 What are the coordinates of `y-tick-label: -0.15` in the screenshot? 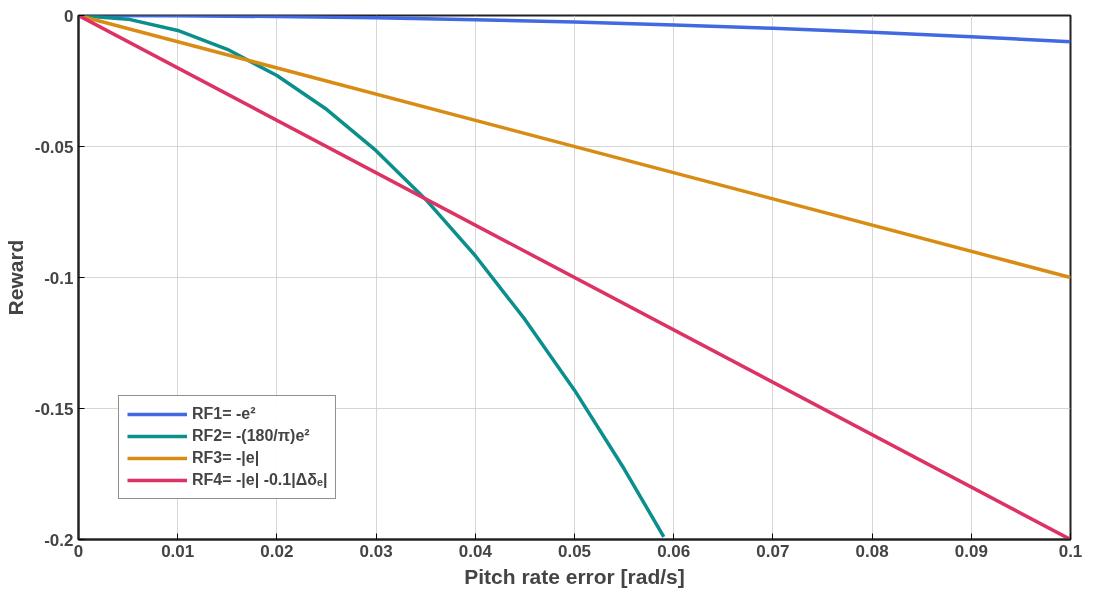 It's located at (54, 409).